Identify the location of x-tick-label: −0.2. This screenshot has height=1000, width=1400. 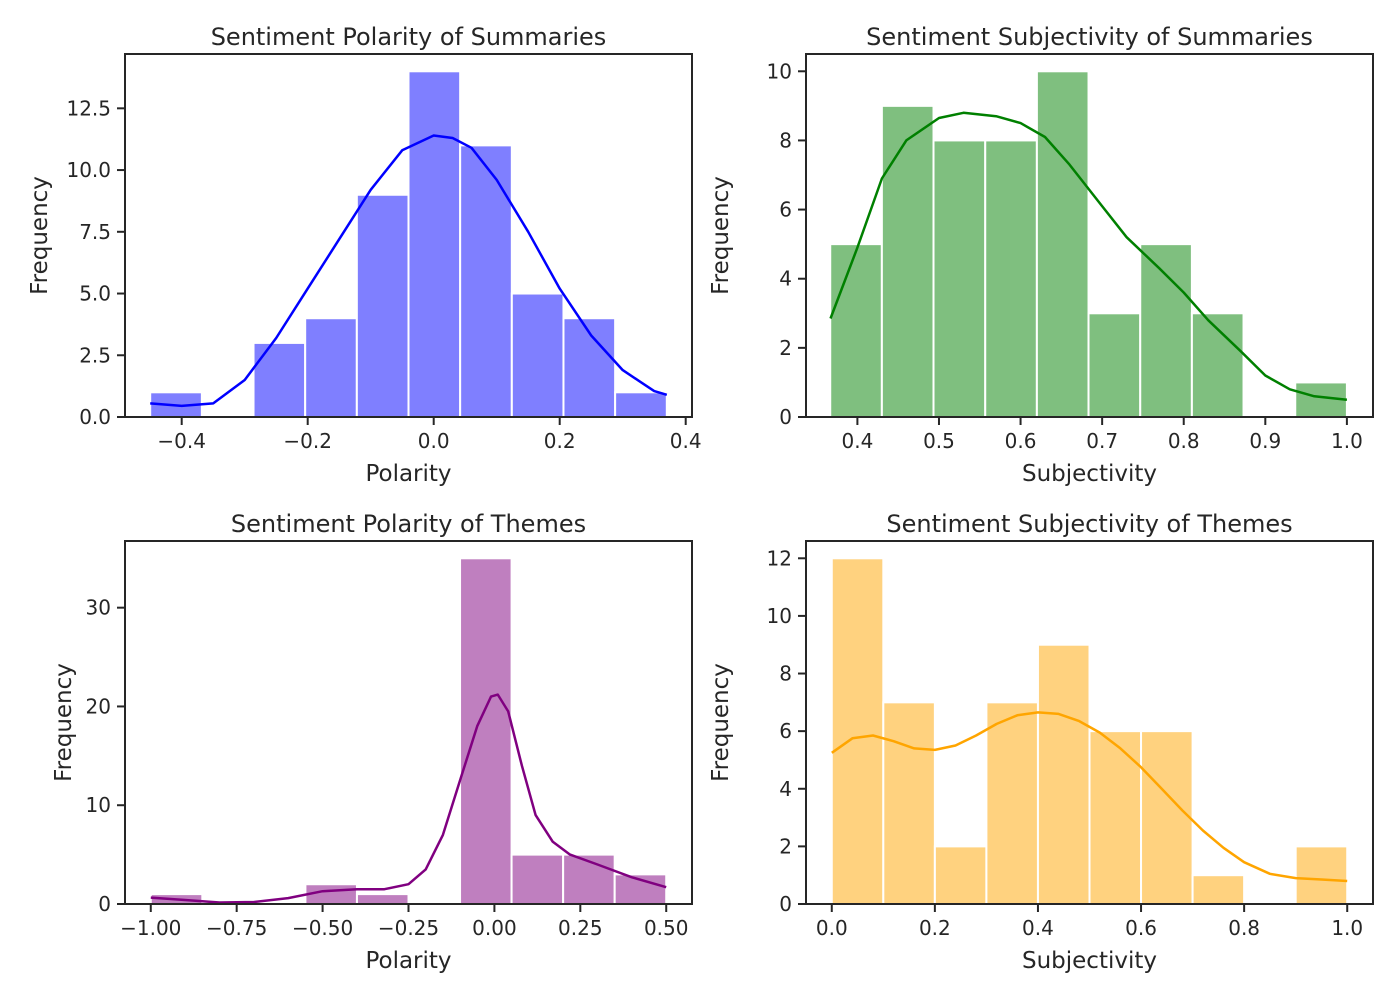
(307, 441).